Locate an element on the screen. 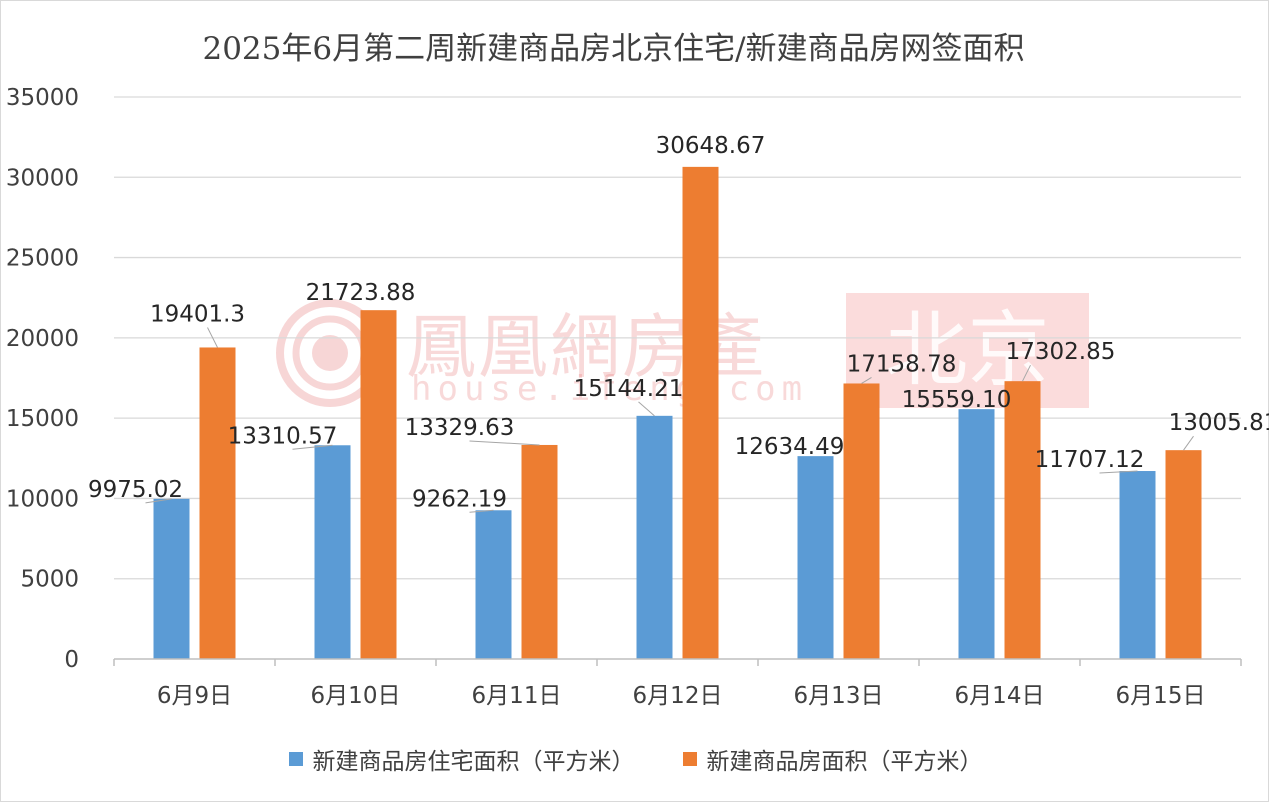 The height and width of the screenshot is (803, 1269). legend: 新建商品房住宅面积（平方米） 新建商品房面积（平方米） is located at coordinates (635, 759).